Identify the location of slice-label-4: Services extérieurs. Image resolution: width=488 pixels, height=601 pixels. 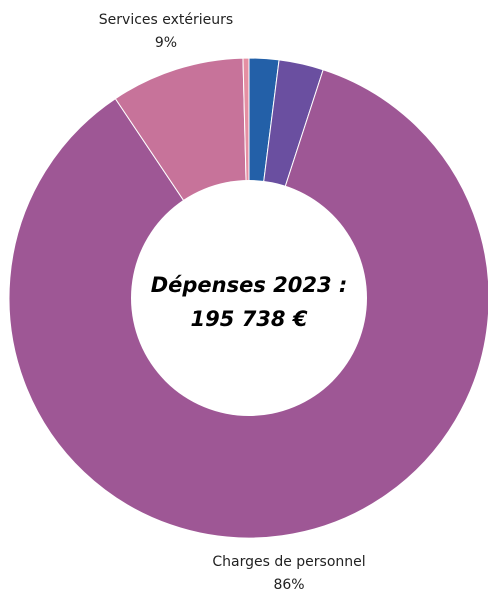
(166, 20).